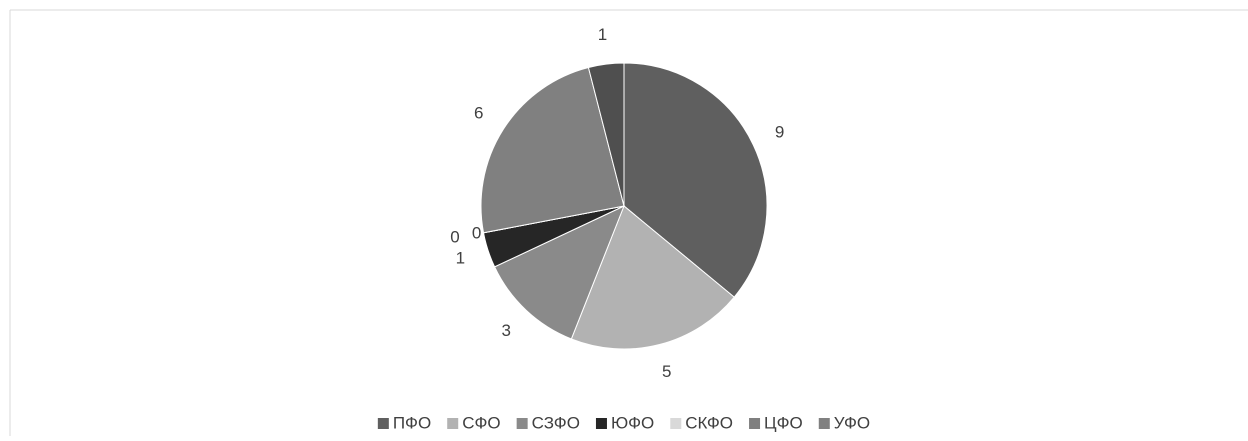  What do you see at coordinates (666, 371) in the screenshot?
I see `data-label: 5` at bounding box center [666, 371].